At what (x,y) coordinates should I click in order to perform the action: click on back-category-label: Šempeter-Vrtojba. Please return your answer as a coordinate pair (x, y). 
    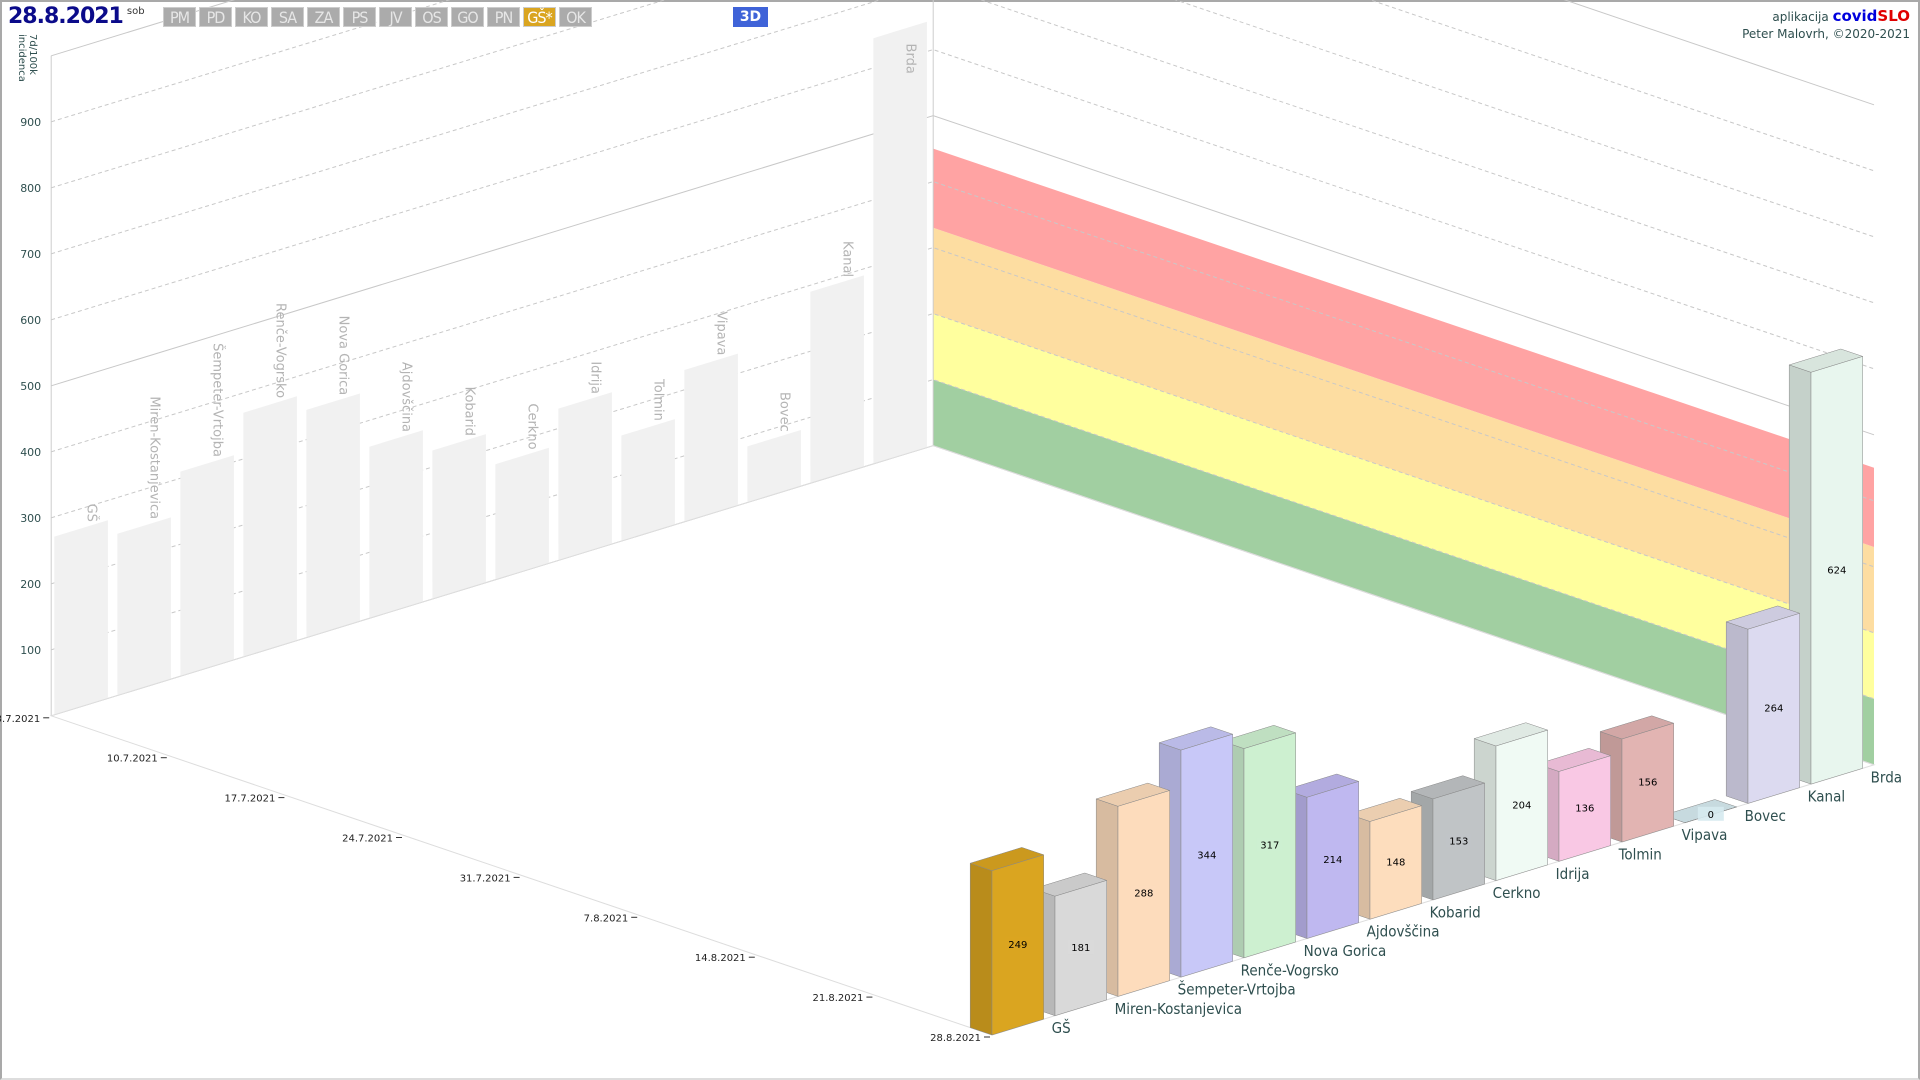
    Looking at the image, I should click on (218, 400).